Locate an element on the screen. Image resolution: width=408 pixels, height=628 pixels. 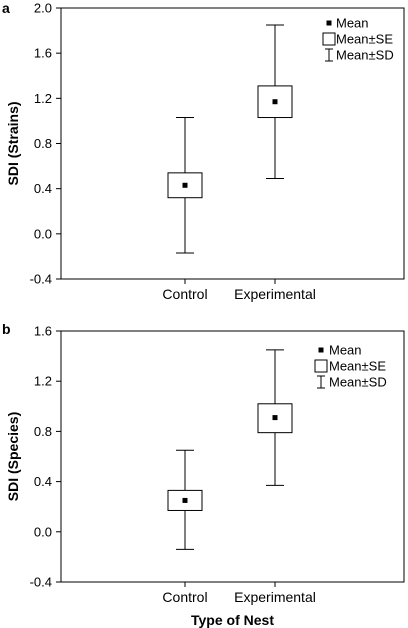
panel-letter: b is located at coordinates (6, 329).